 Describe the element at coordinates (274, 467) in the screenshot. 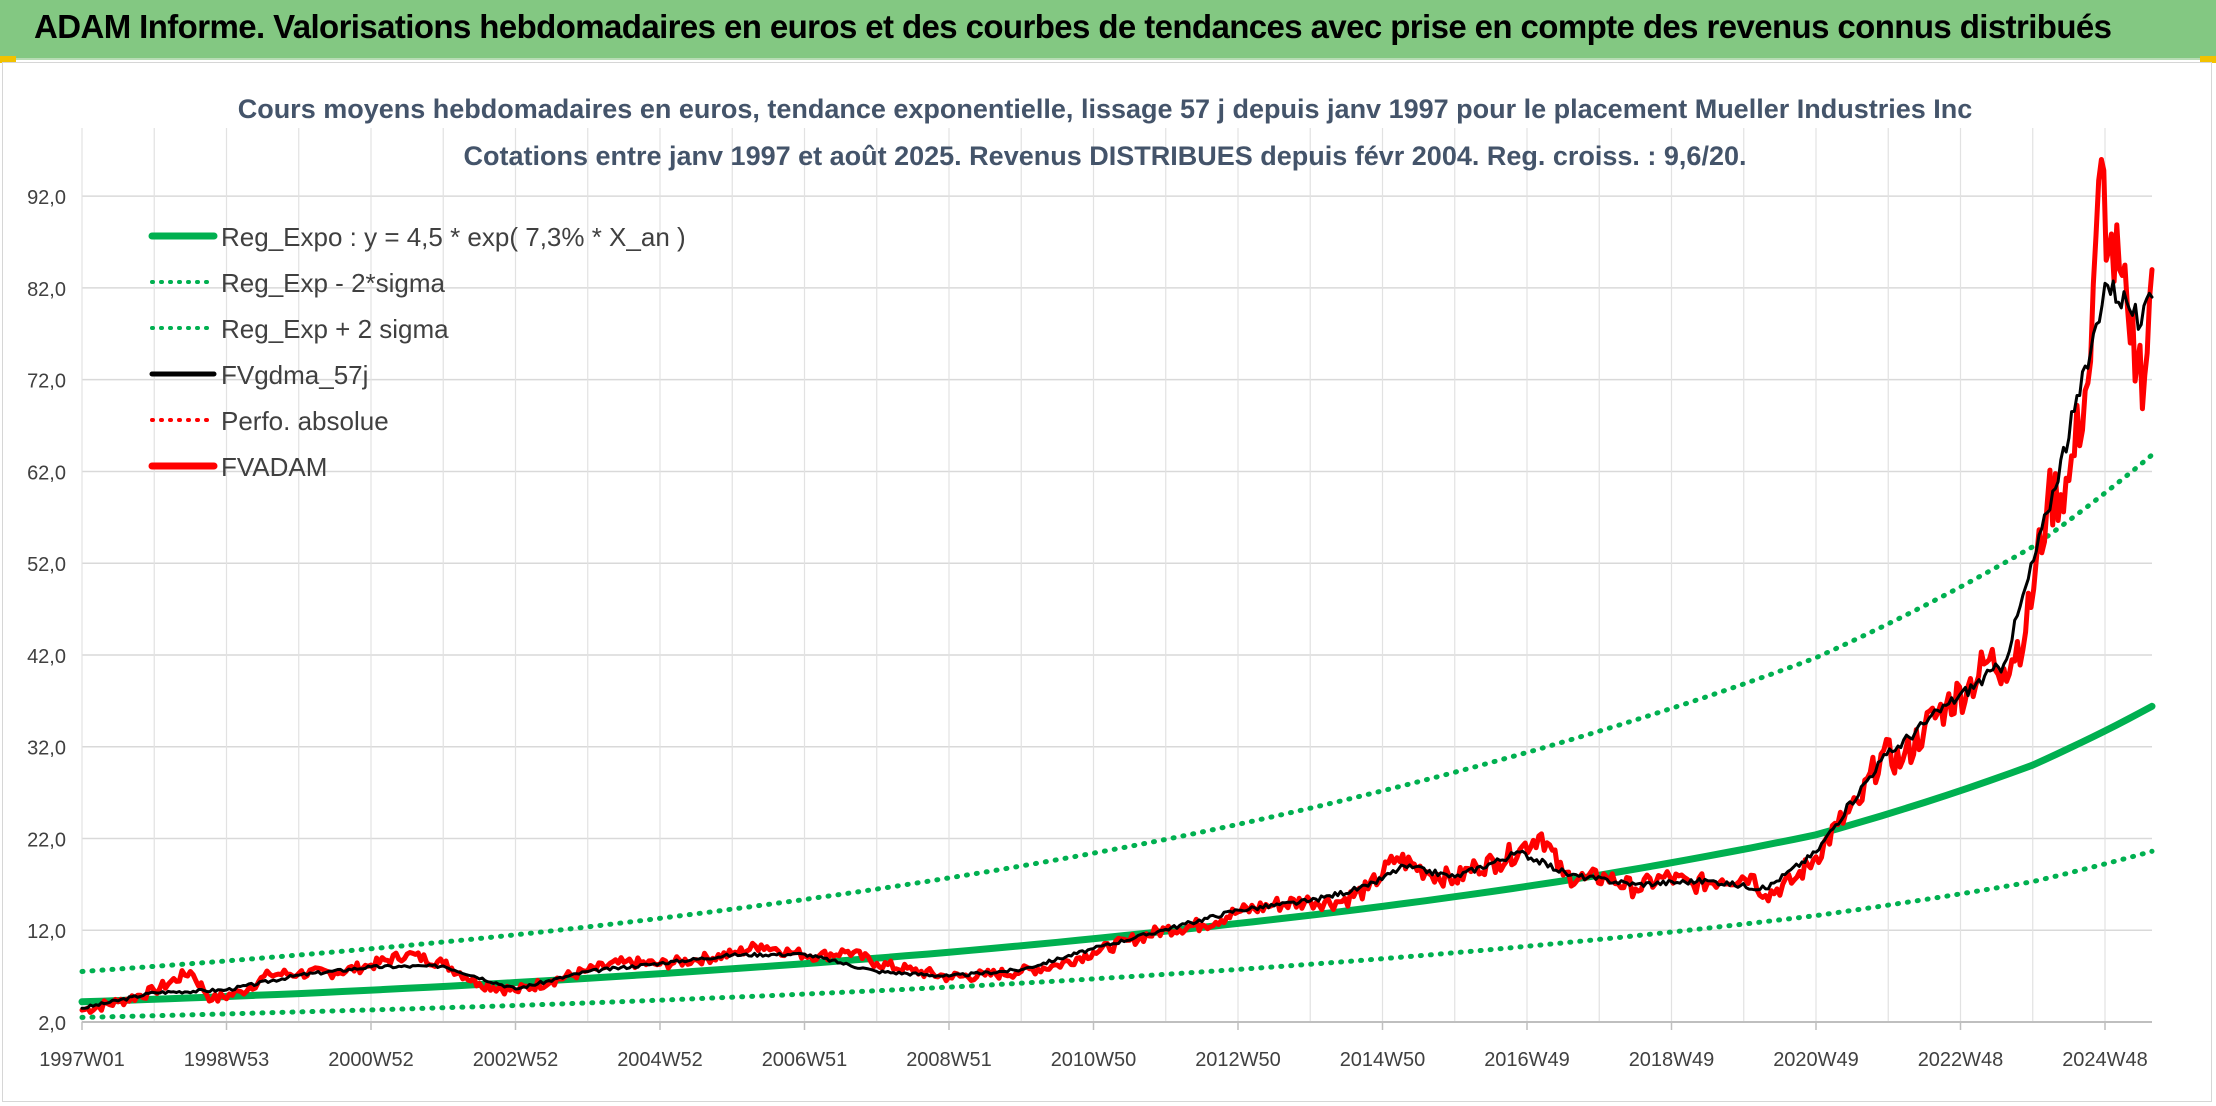

I see `legend-label: FVADAM` at that location.